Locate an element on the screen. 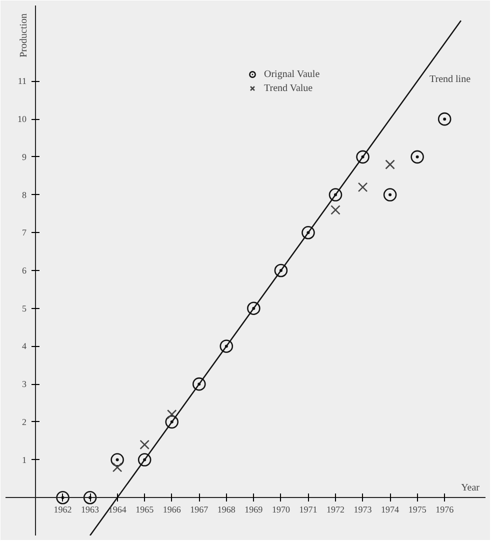 This screenshot has height=543, width=493. y-tick-label: 2 is located at coordinates (24, 421).